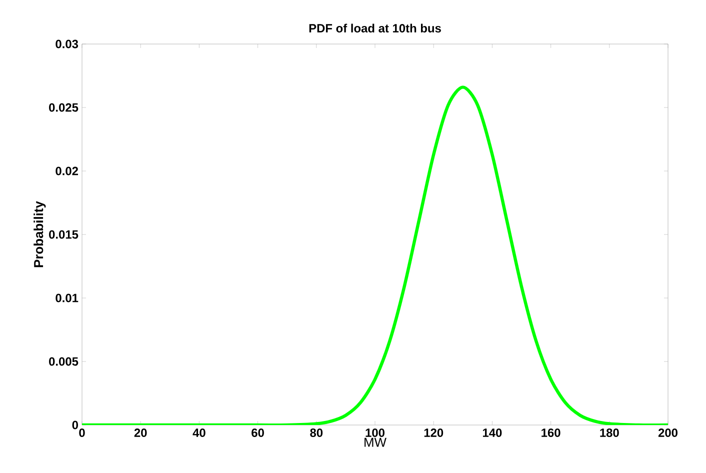  I want to click on y-tick-label: 0.02, so click(67, 171).